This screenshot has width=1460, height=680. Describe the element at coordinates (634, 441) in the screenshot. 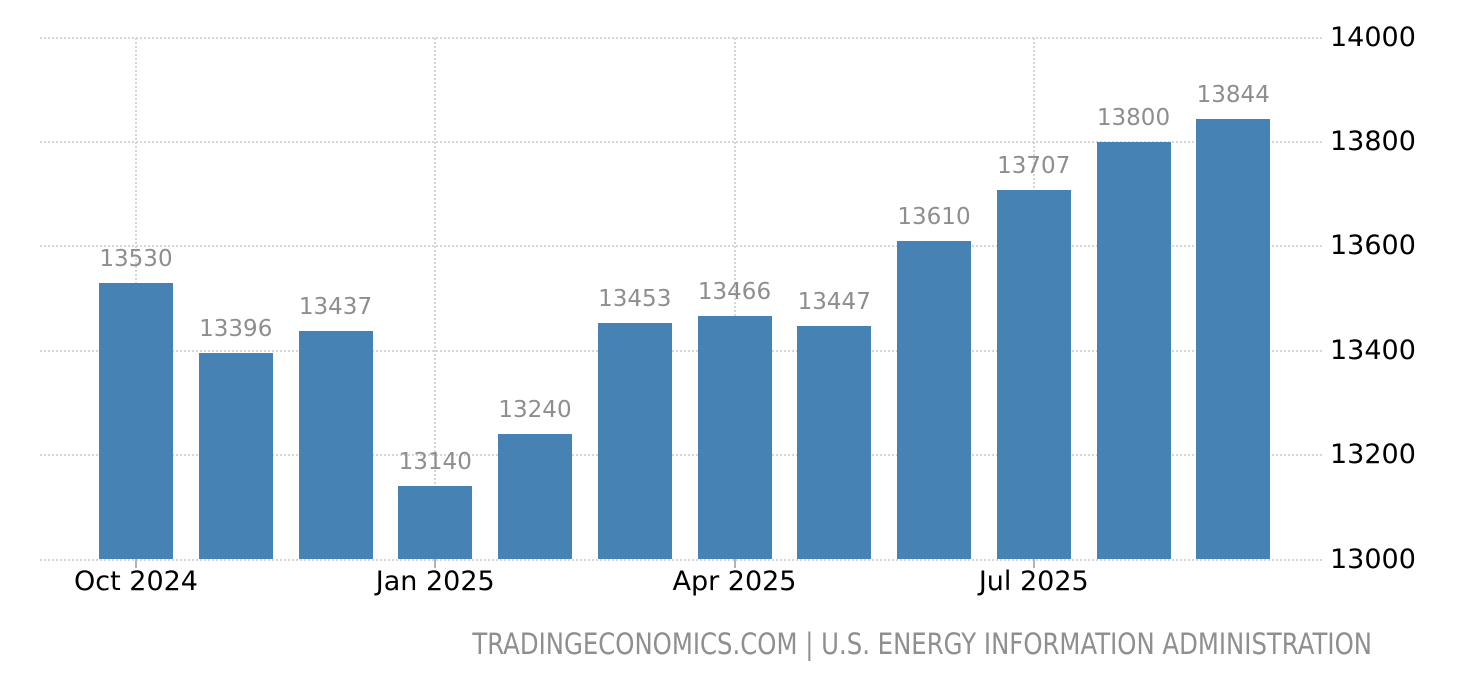

I see `bar-mar-2025` at that location.